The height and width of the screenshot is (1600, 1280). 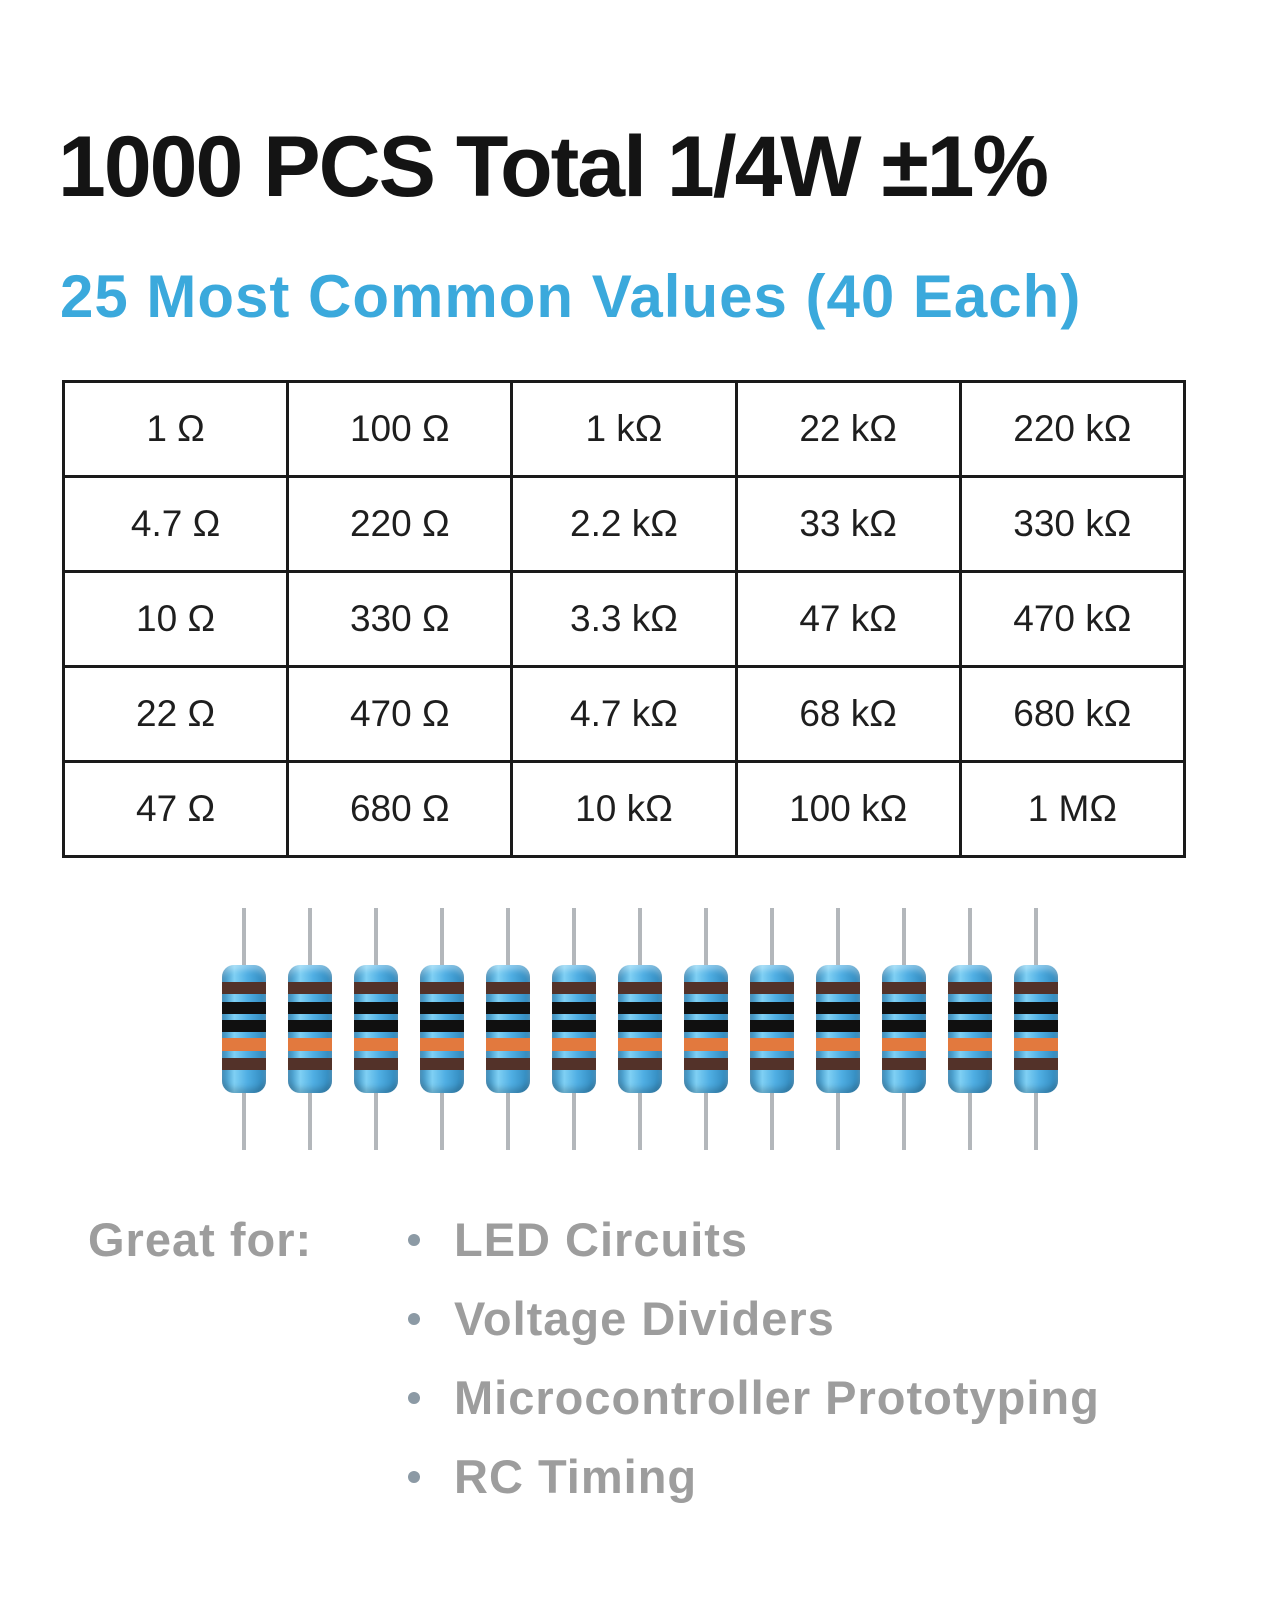 What do you see at coordinates (571, 296) in the screenshot?
I see `page-subtitle: 25 Most Common Values (40 Each)` at bounding box center [571, 296].